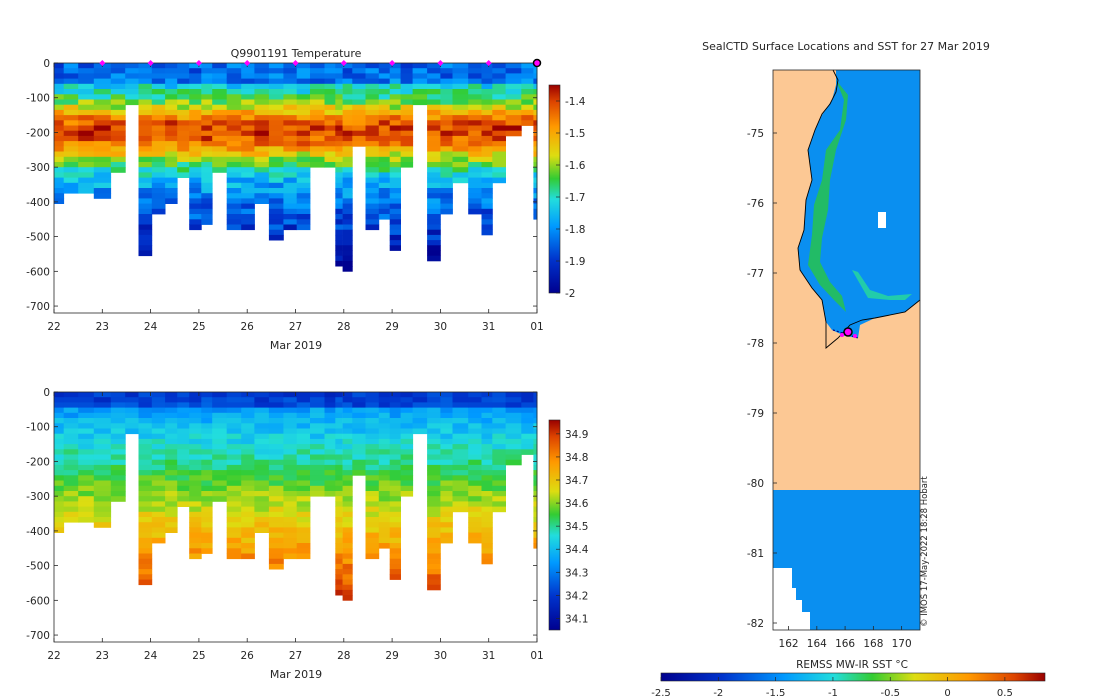 Image resolution: width=1100 pixels, height=700 pixels. What do you see at coordinates (890, 693) in the screenshot?
I see `sst-colorbar-tick-label: -0.5` at bounding box center [890, 693].